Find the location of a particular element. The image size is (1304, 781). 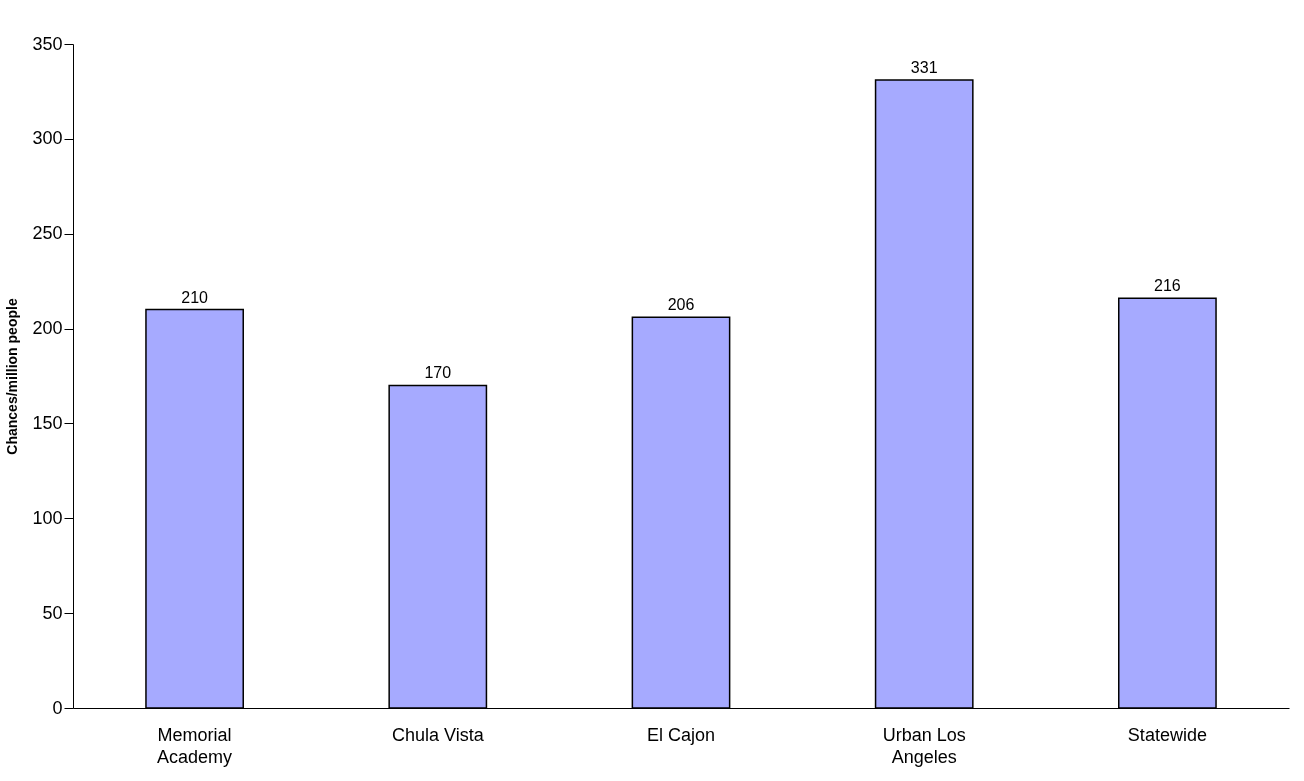

data-label: 210 is located at coordinates (195, 297).